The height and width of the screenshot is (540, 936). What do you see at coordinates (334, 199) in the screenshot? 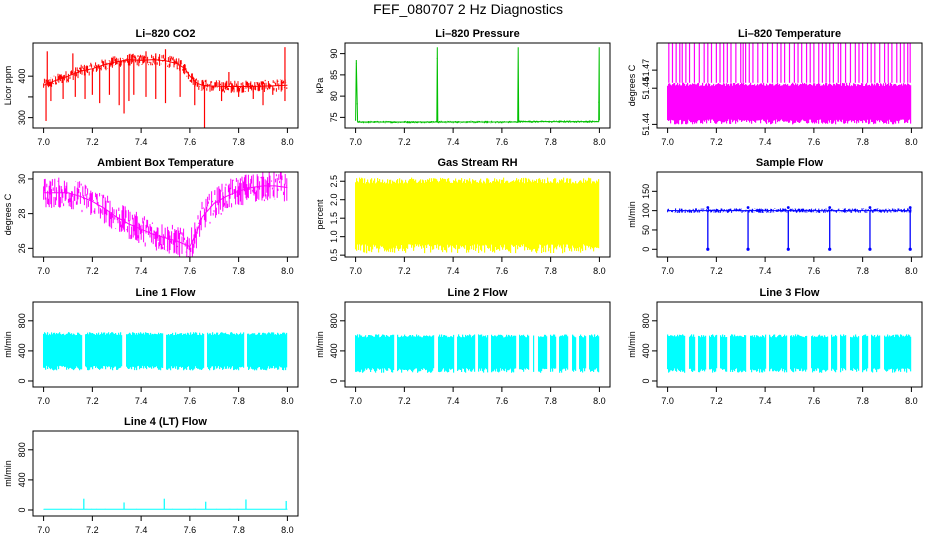
I see `y-tick-label: 2.0` at bounding box center [334, 199].